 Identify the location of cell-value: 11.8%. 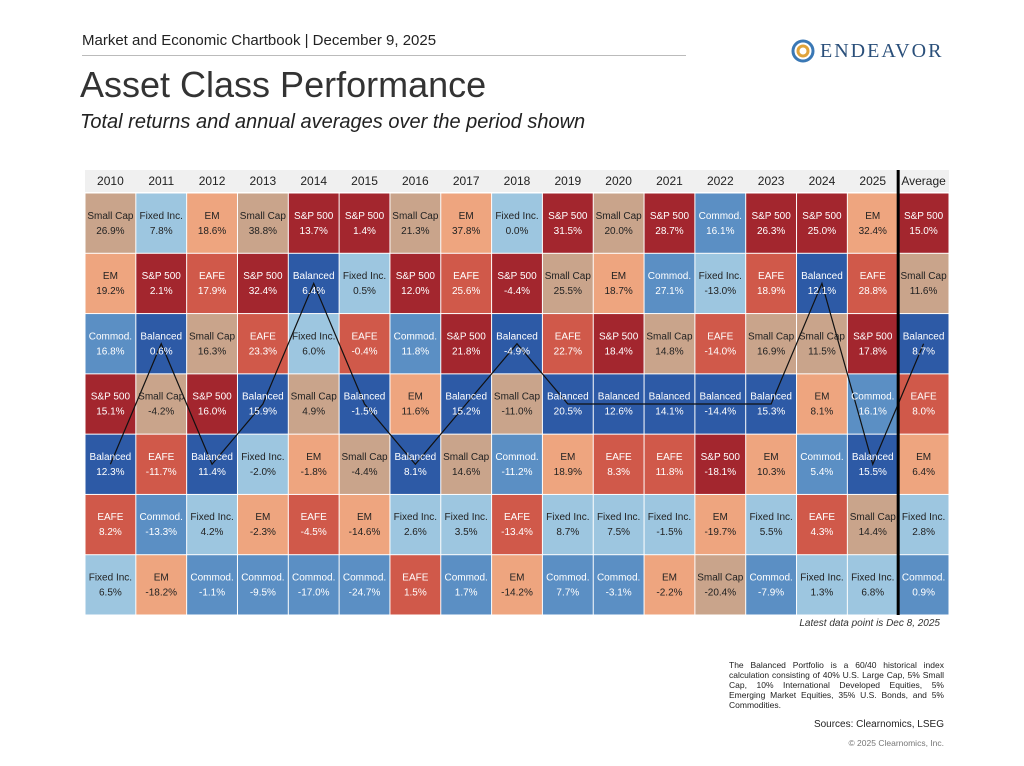
(670, 472).